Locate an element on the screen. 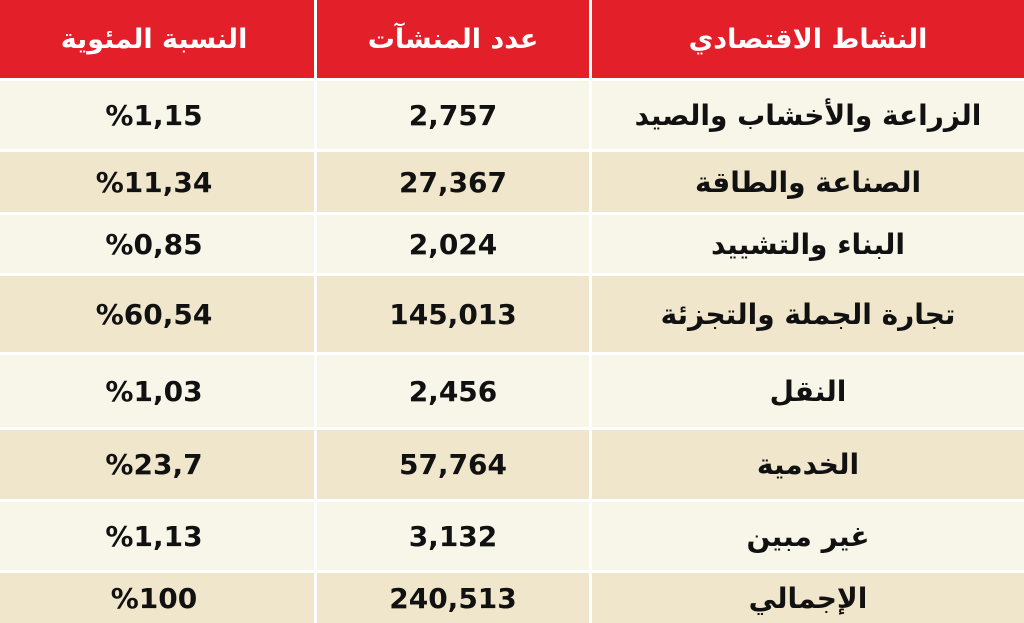  percent-cell: %1,13 is located at coordinates (157, 536).